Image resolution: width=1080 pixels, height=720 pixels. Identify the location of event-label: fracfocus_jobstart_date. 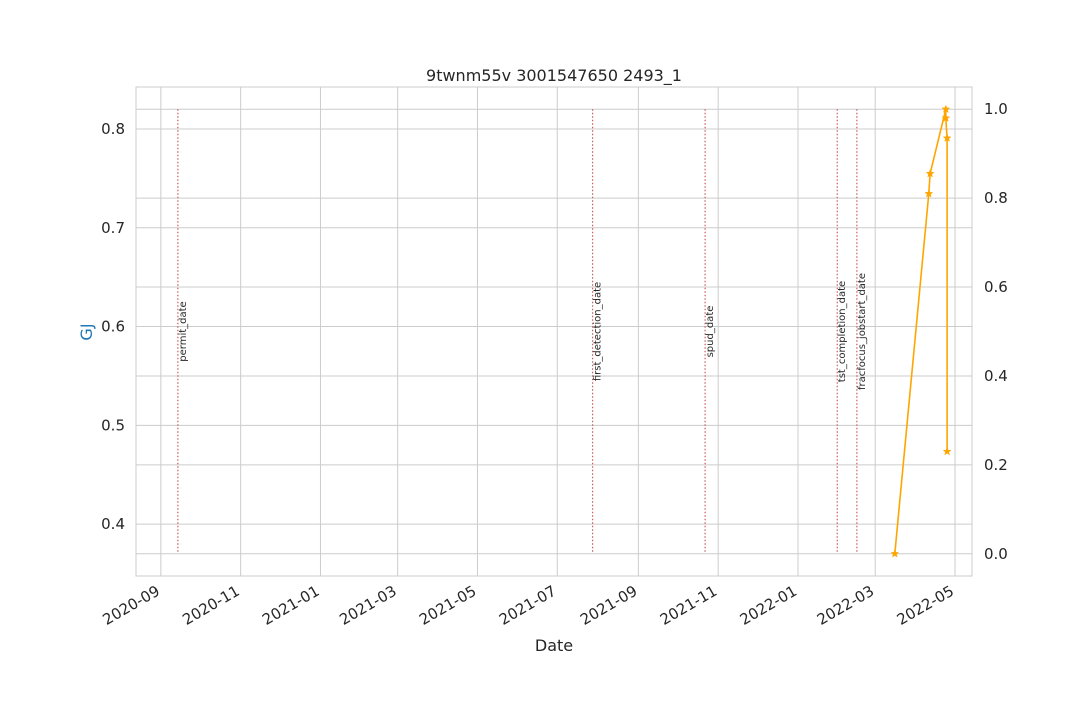
(862, 331).